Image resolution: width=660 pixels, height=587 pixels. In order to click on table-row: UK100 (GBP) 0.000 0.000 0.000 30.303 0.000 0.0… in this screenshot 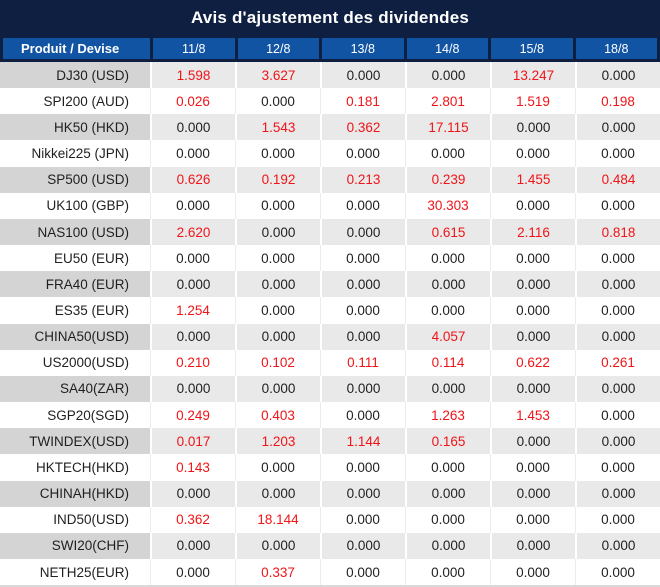, I will do `click(330, 205)`.